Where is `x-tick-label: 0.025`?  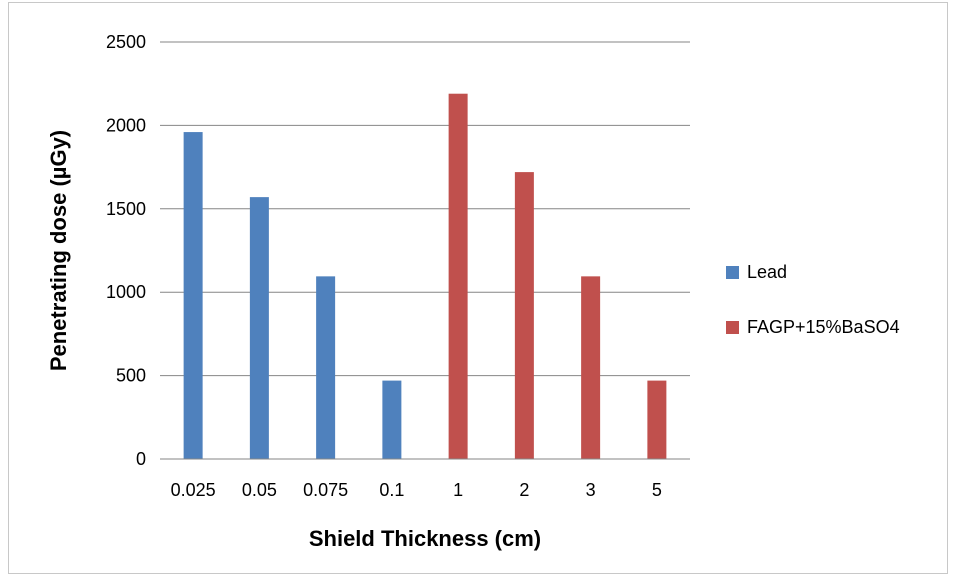
x-tick-label: 0.025 is located at coordinates (193, 490).